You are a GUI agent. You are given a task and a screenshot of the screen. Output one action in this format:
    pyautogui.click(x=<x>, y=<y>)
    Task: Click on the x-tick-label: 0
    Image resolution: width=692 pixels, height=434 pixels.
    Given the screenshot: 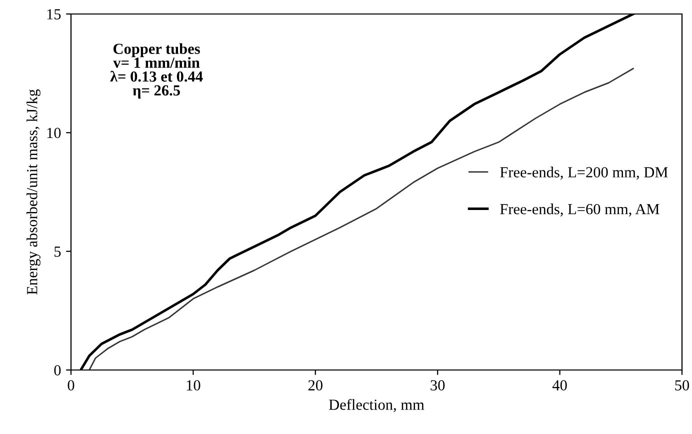 What is the action you would take?
    pyautogui.click(x=71, y=385)
    